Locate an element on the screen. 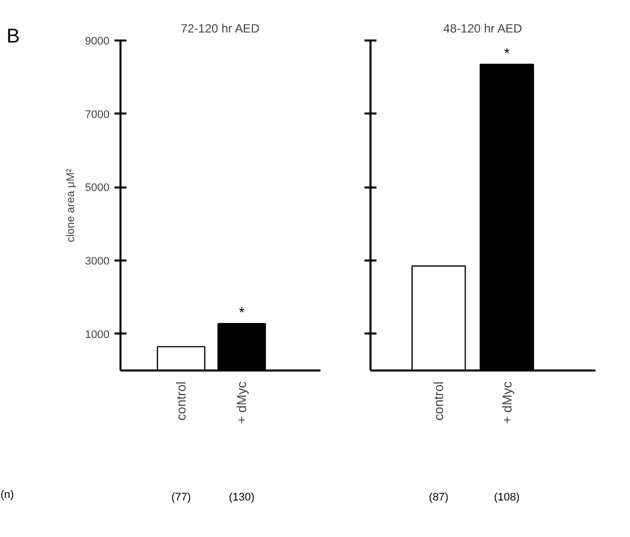  y-tick-label: 9000 is located at coordinates (97, 42).